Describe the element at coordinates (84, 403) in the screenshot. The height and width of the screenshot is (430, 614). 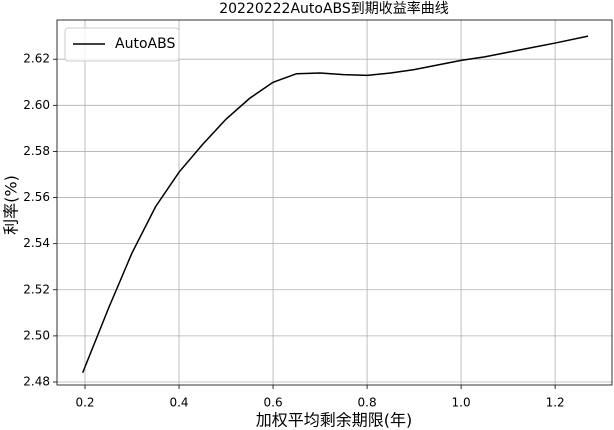
I see `x-tick-label: 0.2` at that location.